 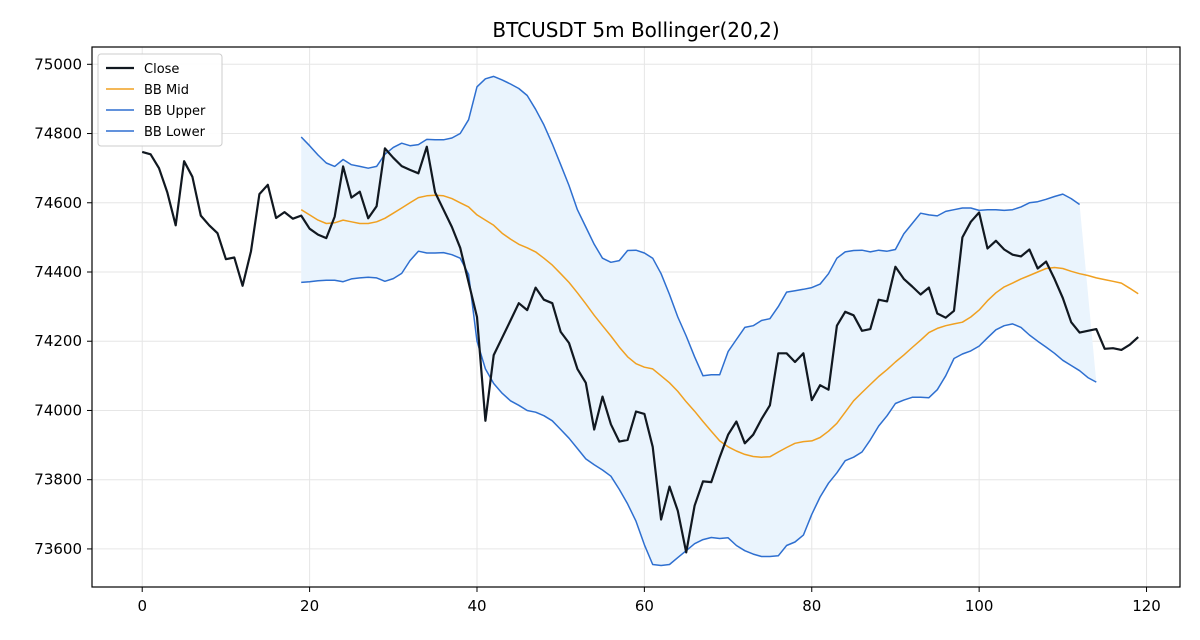 I want to click on x-tick-label: 80, so click(x=811, y=606).